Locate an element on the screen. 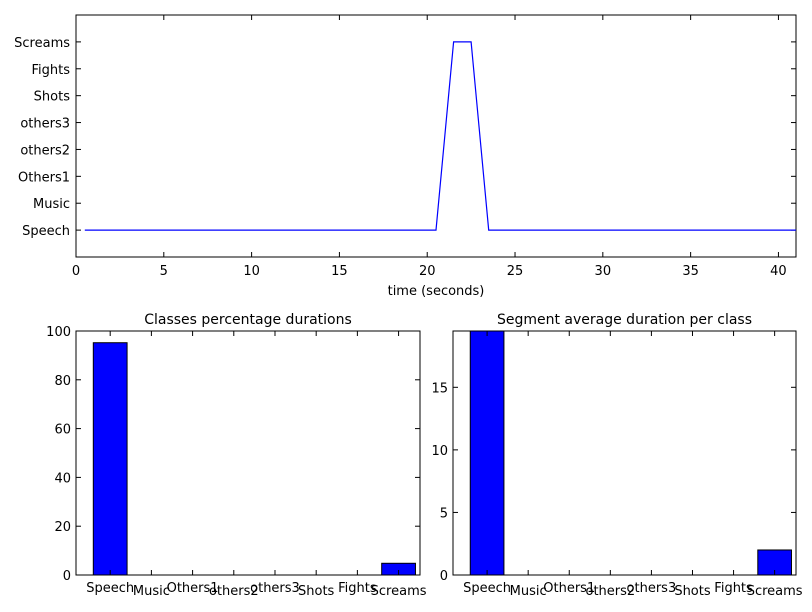  segment-bar-x-tick-label: others3 is located at coordinates (652, 588).